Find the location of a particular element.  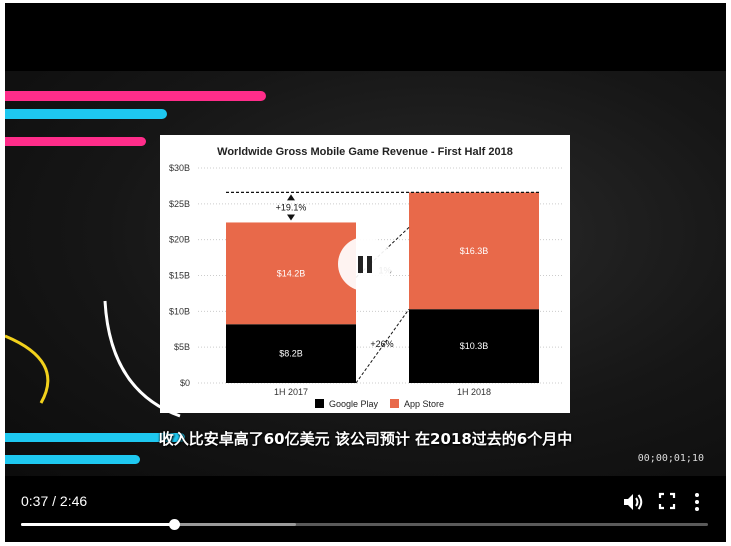

subtitle-caption: 收入比安卓高了60亿美元 该公司预计 在2018过去的6个月中 is located at coordinates (365, 439).